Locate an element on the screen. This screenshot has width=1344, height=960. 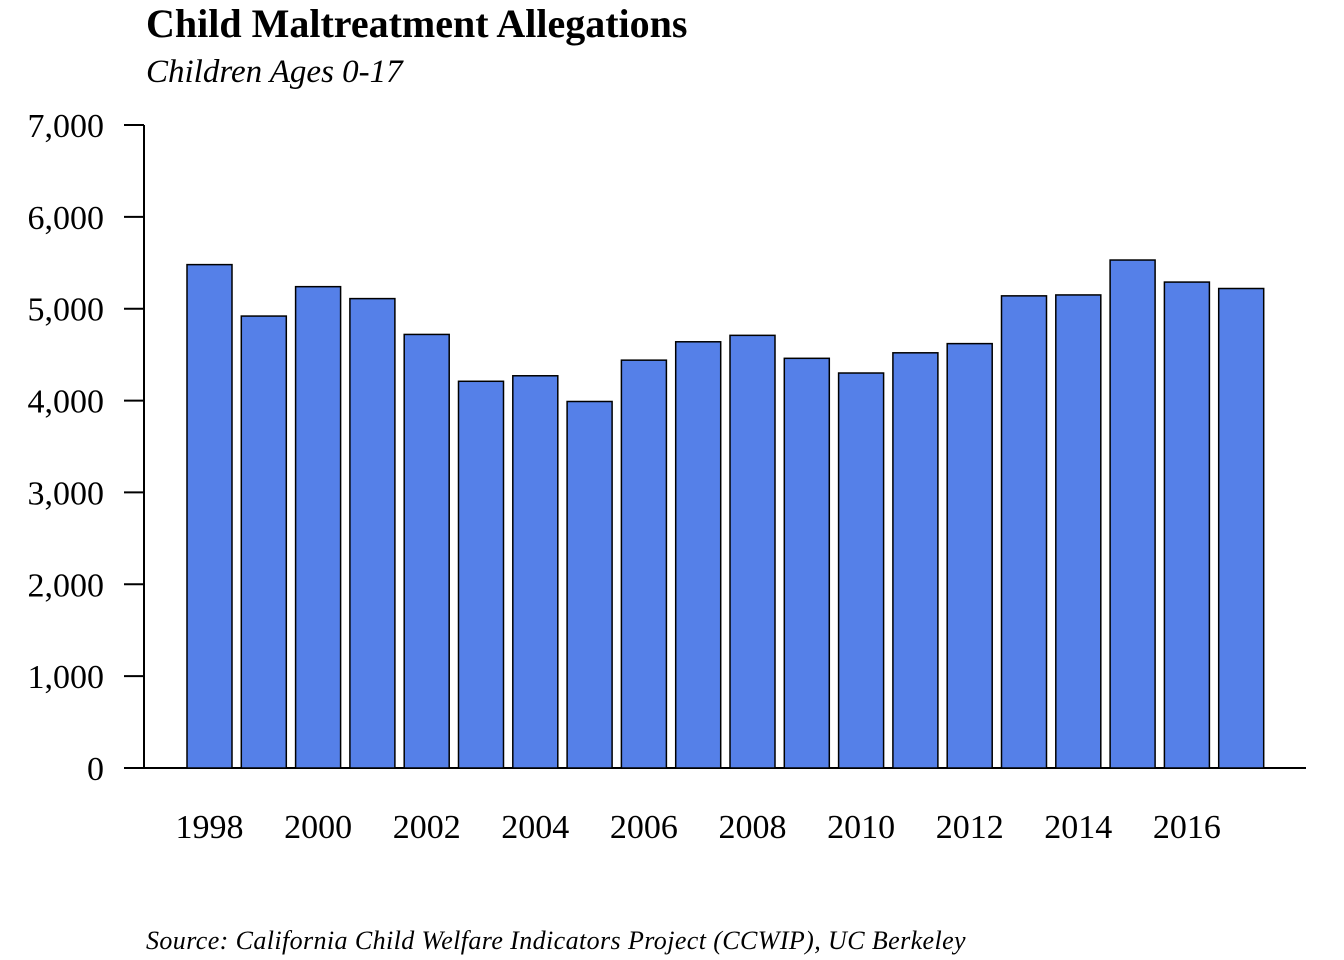
bar-2014 is located at coordinates (1078, 531).